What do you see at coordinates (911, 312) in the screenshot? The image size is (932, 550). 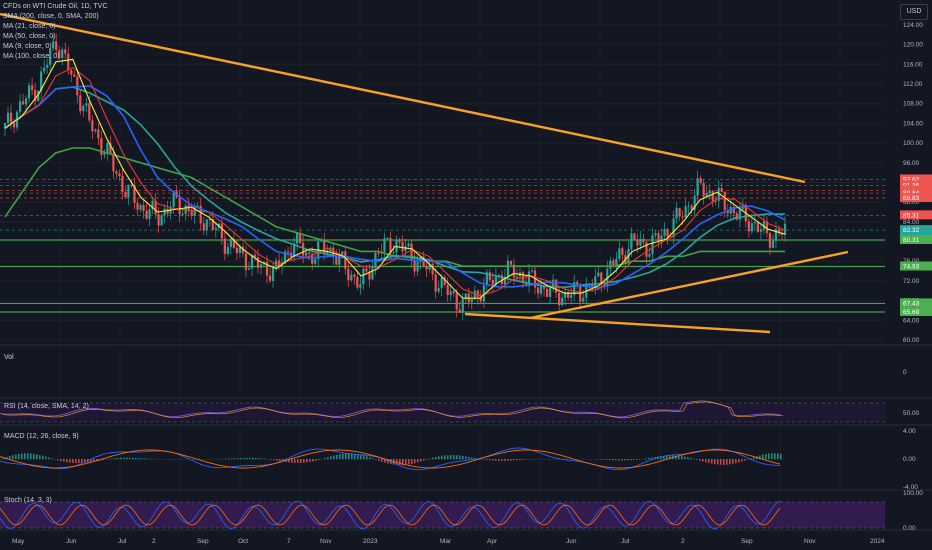 I see `price-tag-label: 65.69` at bounding box center [911, 312].